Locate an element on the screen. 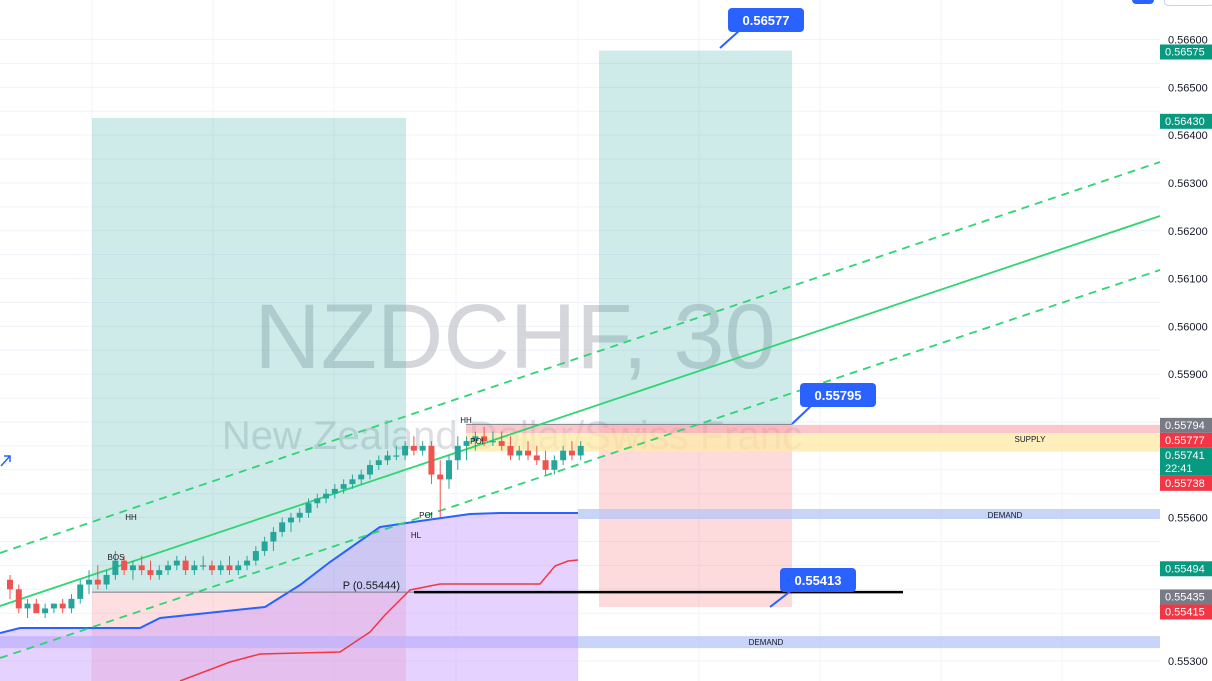  pivot-label: P (0.55444) is located at coordinates (371, 586).